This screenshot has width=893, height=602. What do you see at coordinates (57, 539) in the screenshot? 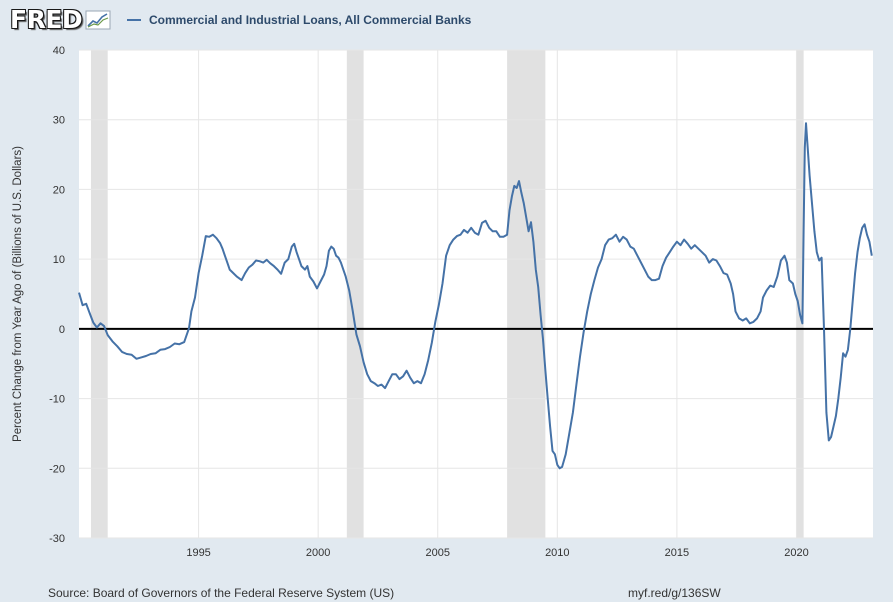
I see `y-tick-label: -30` at bounding box center [57, 539].